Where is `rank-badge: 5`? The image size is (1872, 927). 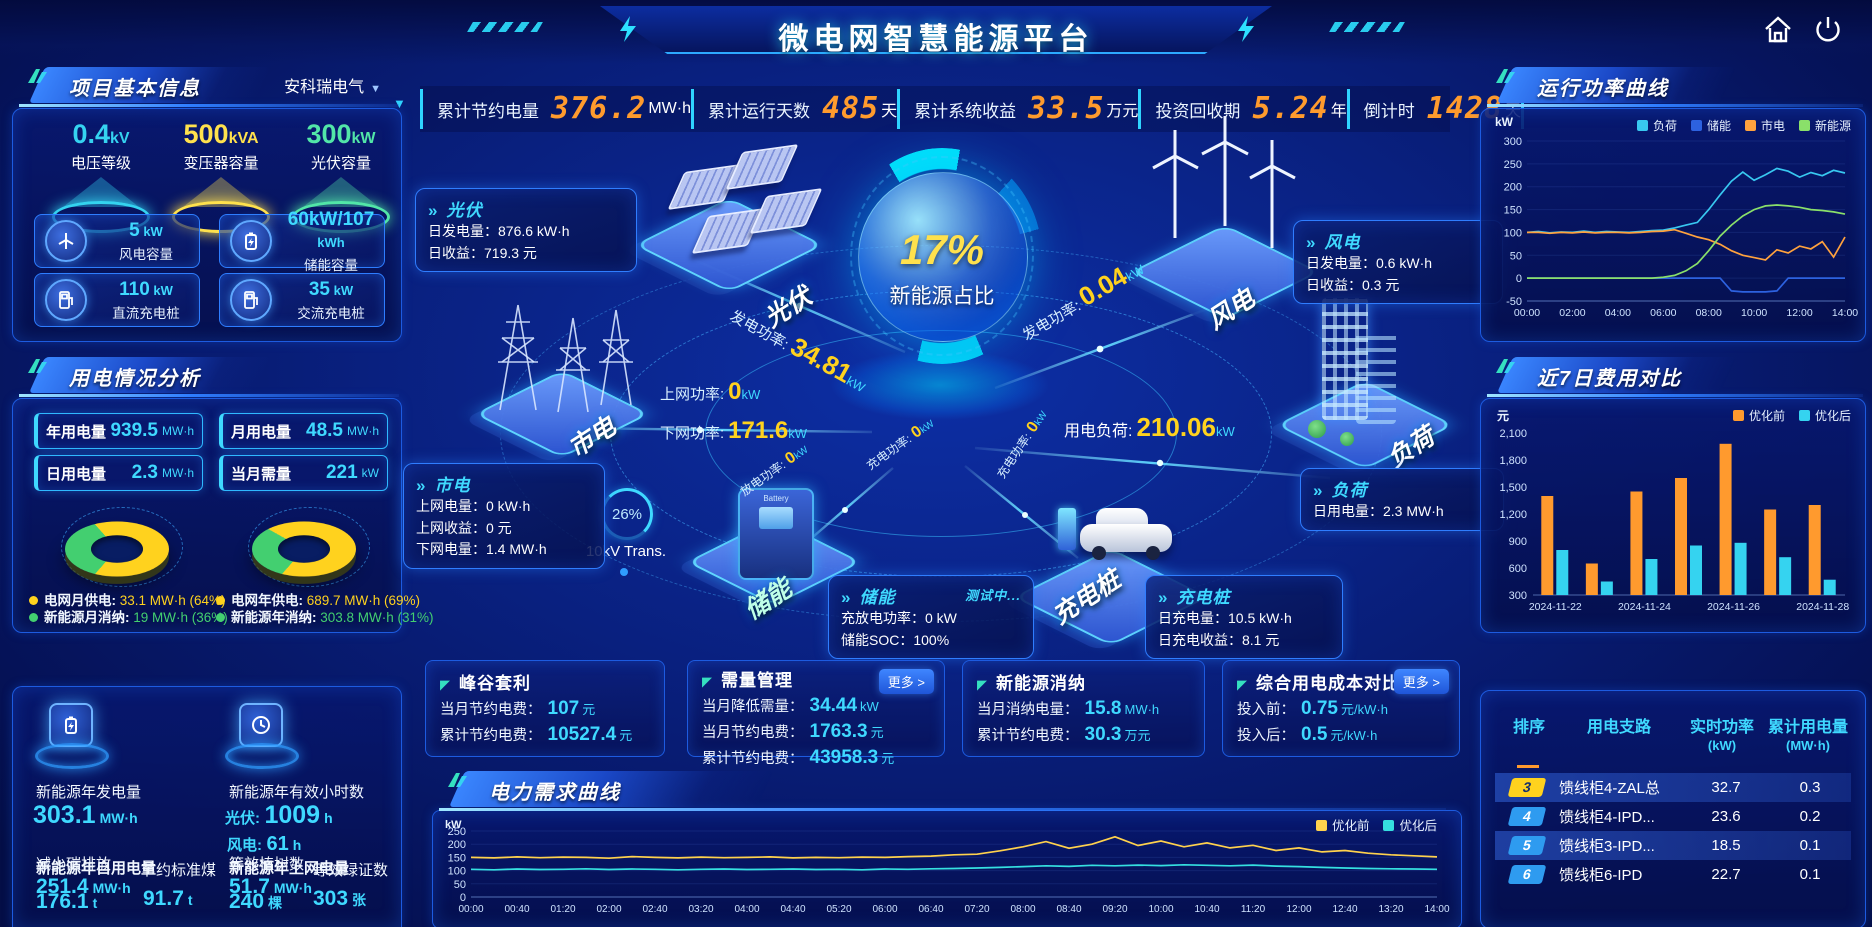 rank-badge: 5 is located at coordinates (1527, 845).